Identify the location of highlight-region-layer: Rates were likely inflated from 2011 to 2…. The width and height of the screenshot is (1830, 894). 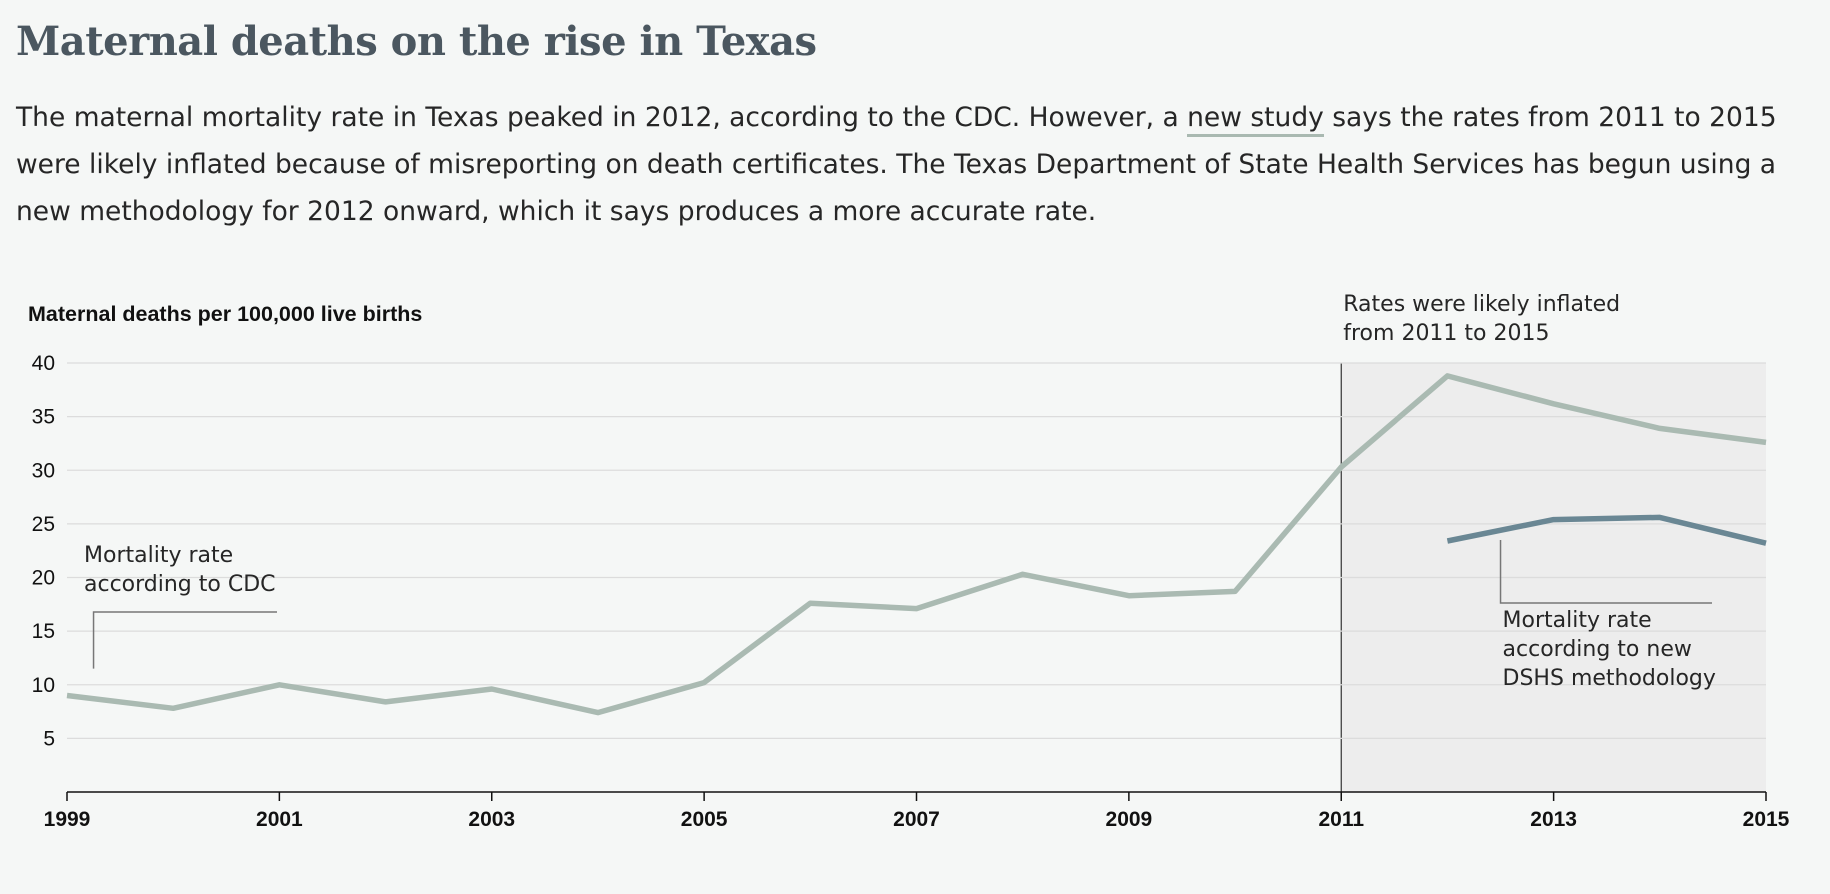
(1553, 542).